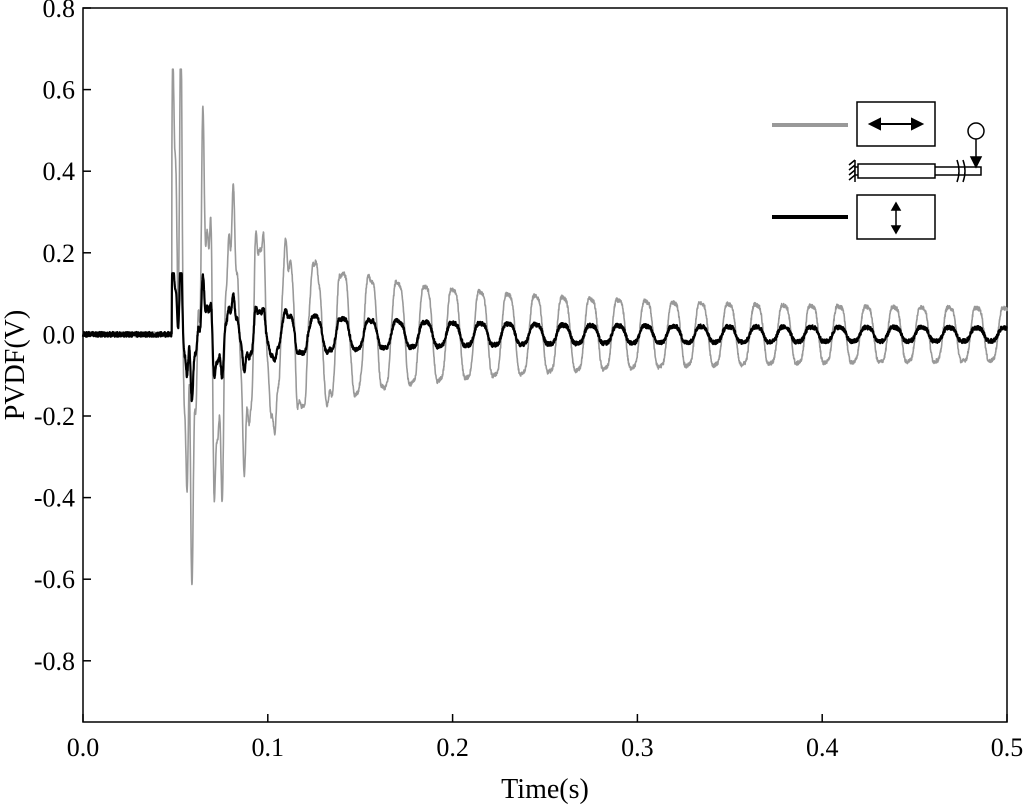 This screenshot has height=806, width=1024. I want to click on y-tick-label: 0.0, so click(59, 334).